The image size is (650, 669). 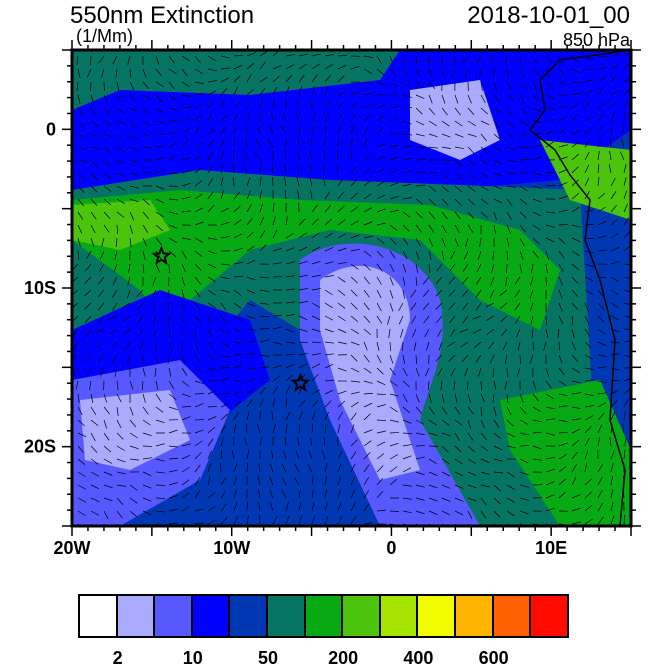 What do you see at coordinates (71, 548) in the screenshot?
I see `lon-label: 20W` at bounding box center [71, 548].